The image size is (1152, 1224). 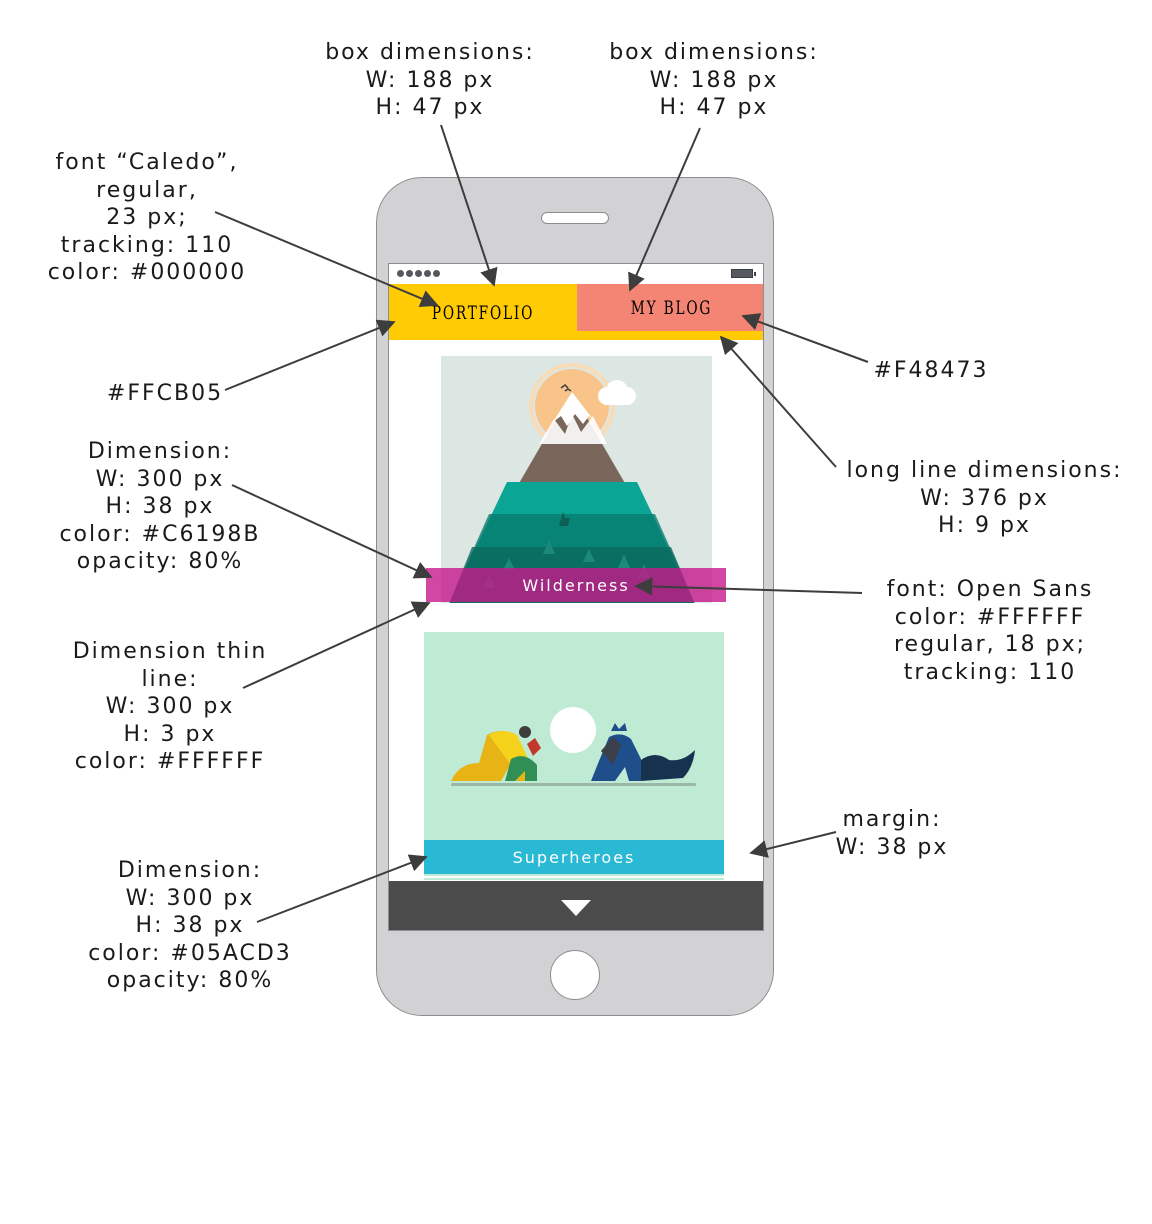 I want to click on battery-icon, so click(x=743, y=273).